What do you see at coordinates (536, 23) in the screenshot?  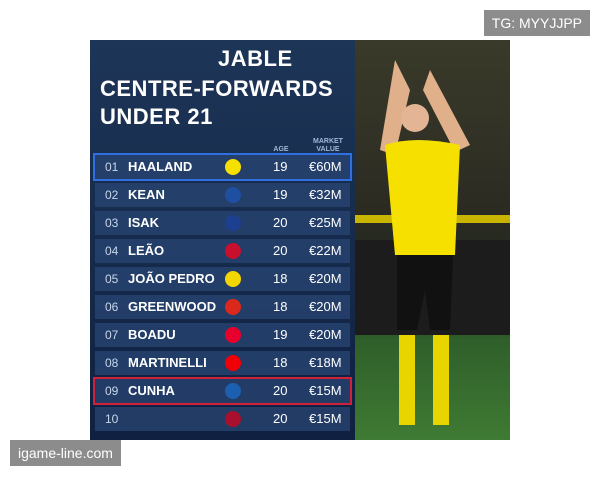 I see `watermark: TG: MYYJJPP` at bounding box center [536, 23].